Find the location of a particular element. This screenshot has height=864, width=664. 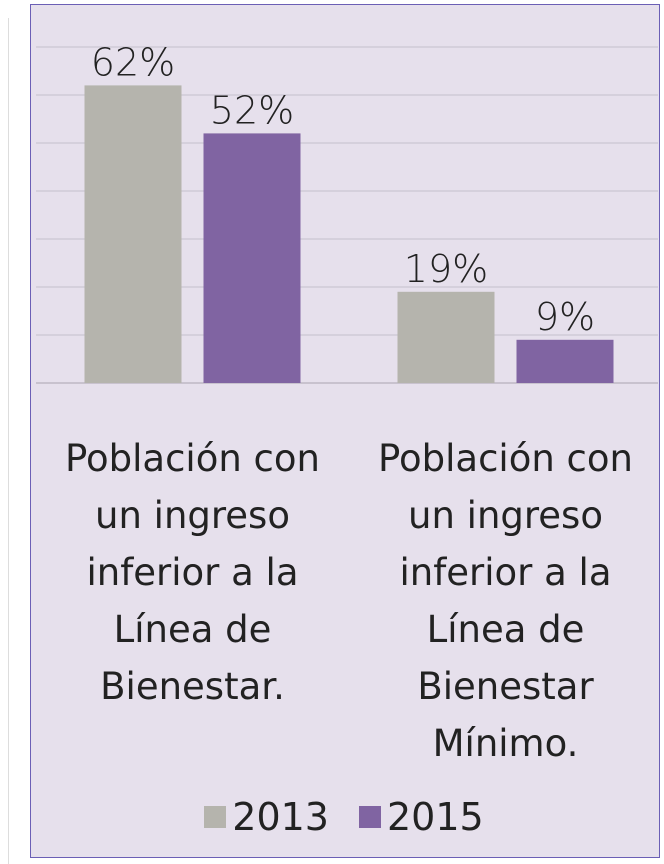

side-rule is located at coordinates (8, 441).